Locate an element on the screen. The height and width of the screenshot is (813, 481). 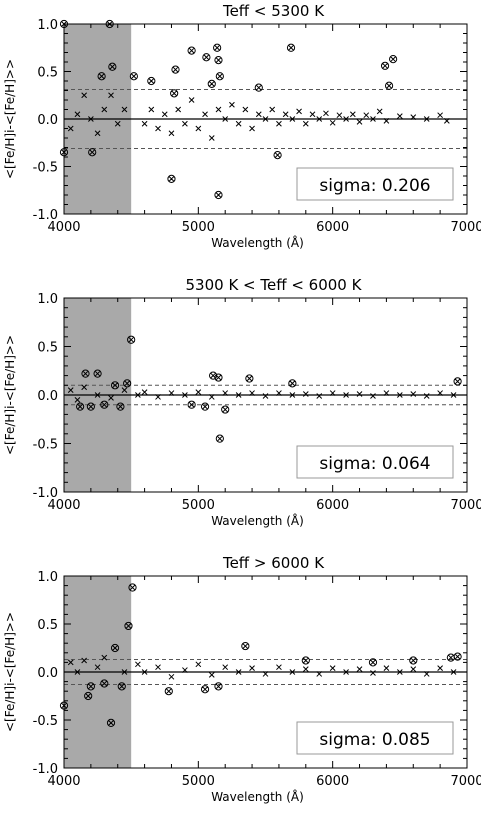
panel-3-y-tick-label: 0.0 is located at coordinates (47, 673).